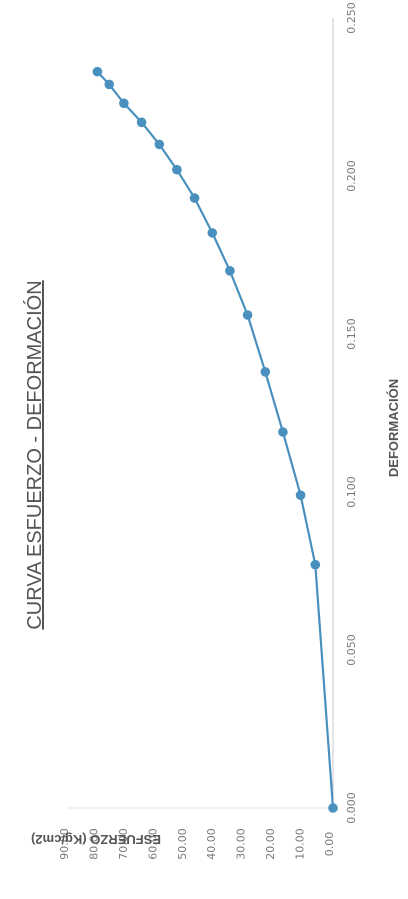 The width and height of the screenshot is (408, 899). I want to click on y-tick-label: 0.00, so click(329, 844).